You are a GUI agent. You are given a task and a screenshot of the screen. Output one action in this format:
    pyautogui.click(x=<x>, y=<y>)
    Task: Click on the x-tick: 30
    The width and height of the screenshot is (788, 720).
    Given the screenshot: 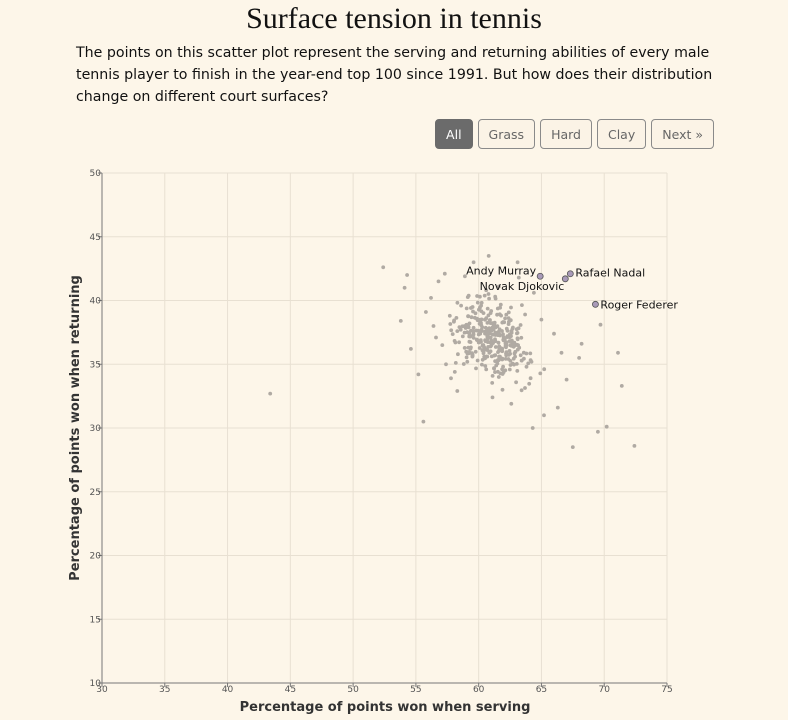 What is the action you would take?
    pyautogui.click(x=102, y=689)
    